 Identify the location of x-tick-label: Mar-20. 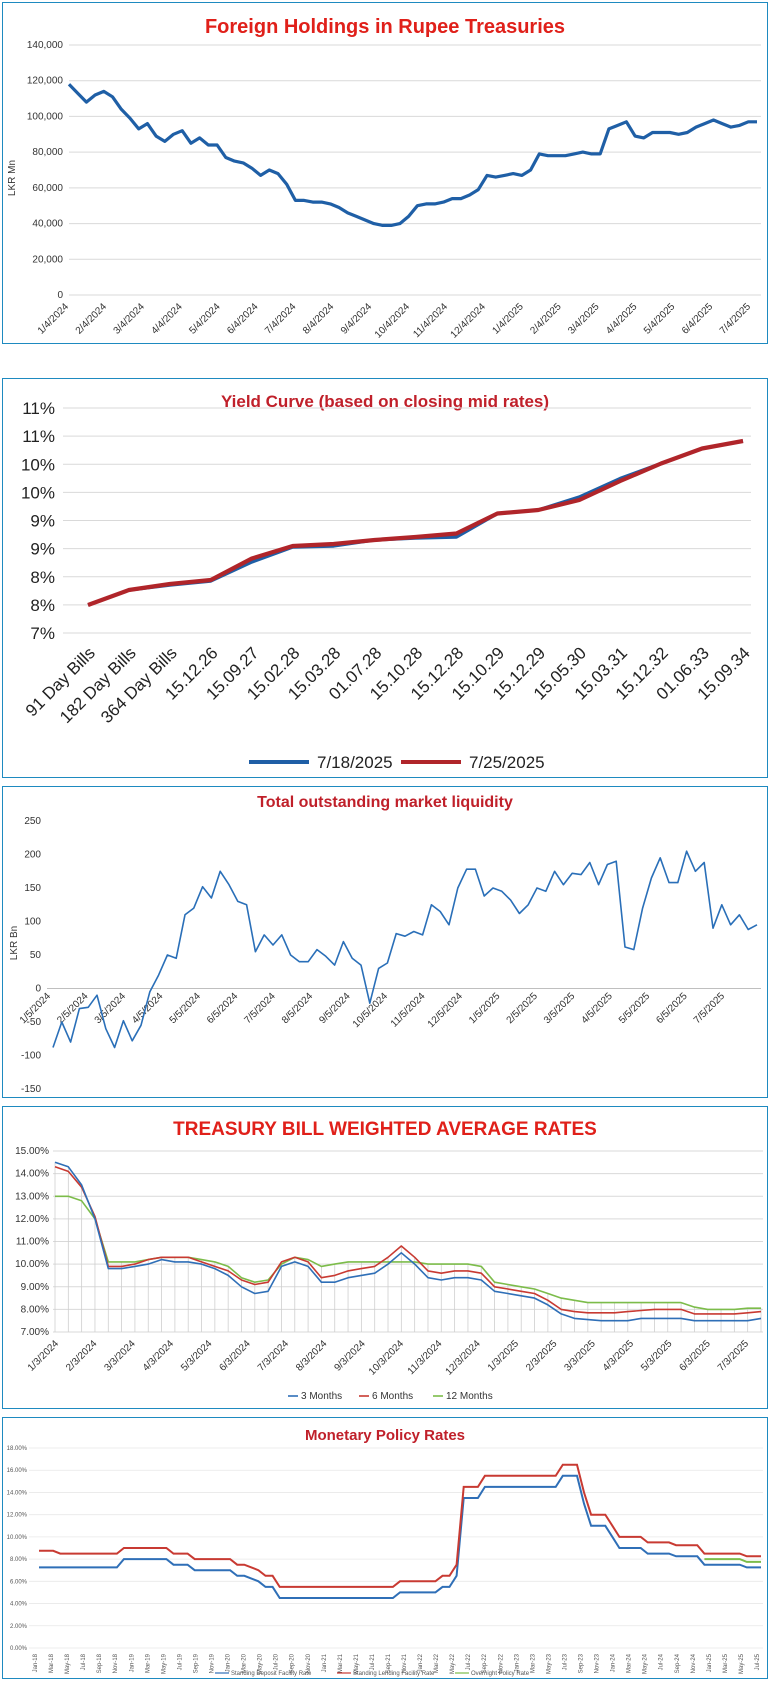
(245, 1663).